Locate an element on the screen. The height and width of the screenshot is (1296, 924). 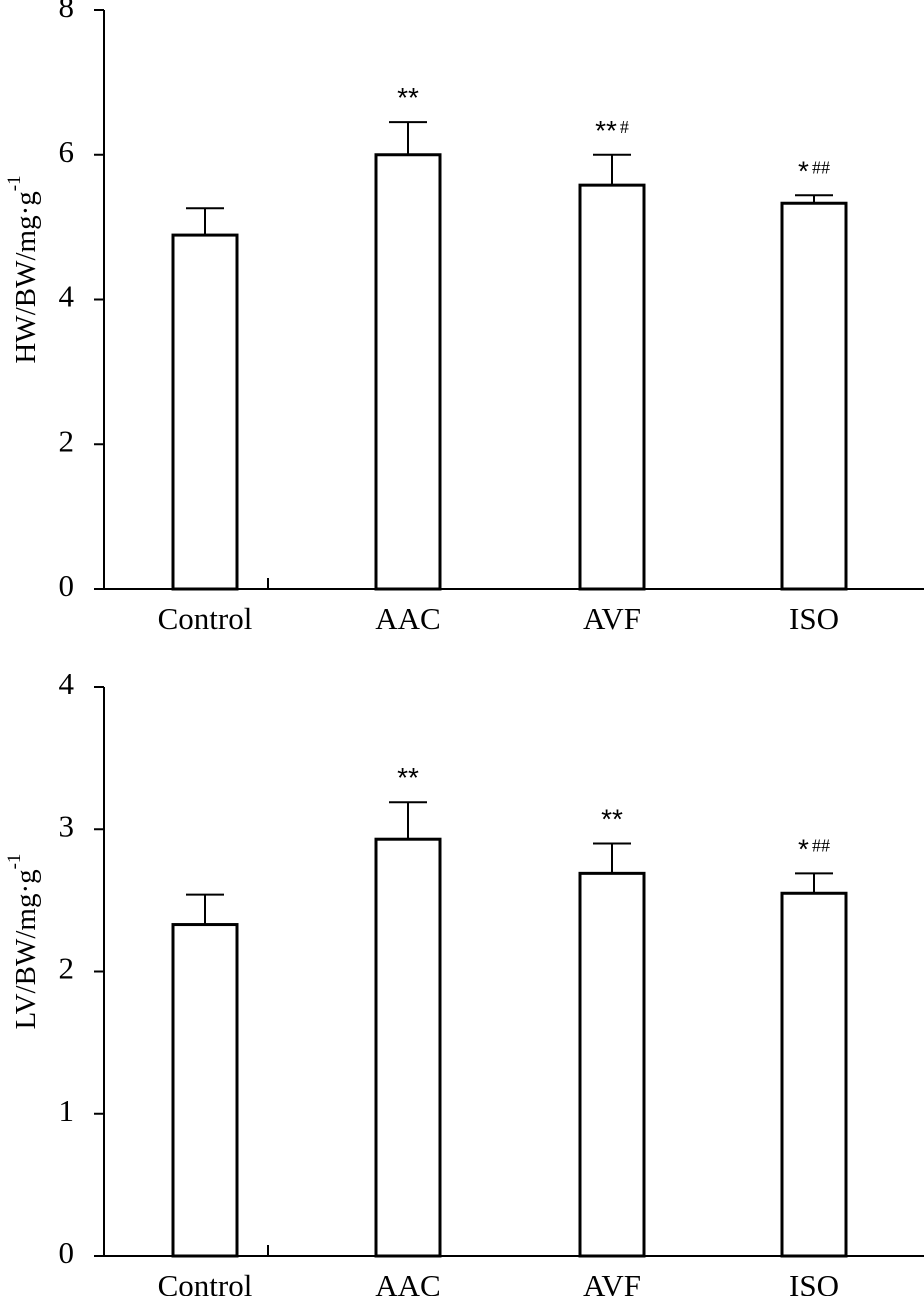
significance-mark: ** # is located at coordinates (612, 130).